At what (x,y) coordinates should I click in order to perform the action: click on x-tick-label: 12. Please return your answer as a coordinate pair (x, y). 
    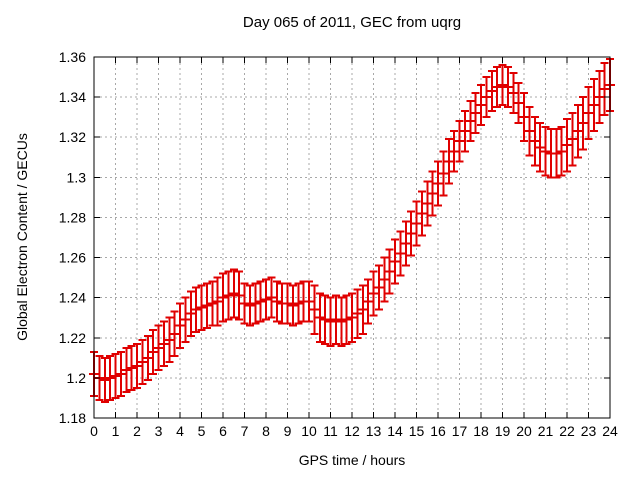
    Looking at the image, I should click on (352, 431).